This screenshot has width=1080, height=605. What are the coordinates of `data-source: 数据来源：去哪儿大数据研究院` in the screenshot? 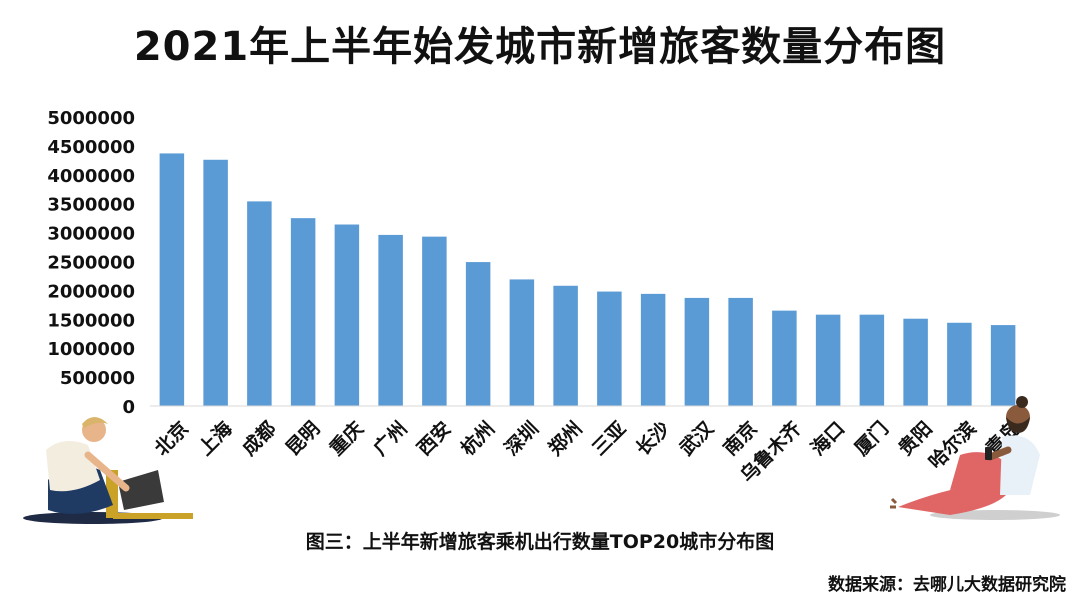 It's located at (947, 585).